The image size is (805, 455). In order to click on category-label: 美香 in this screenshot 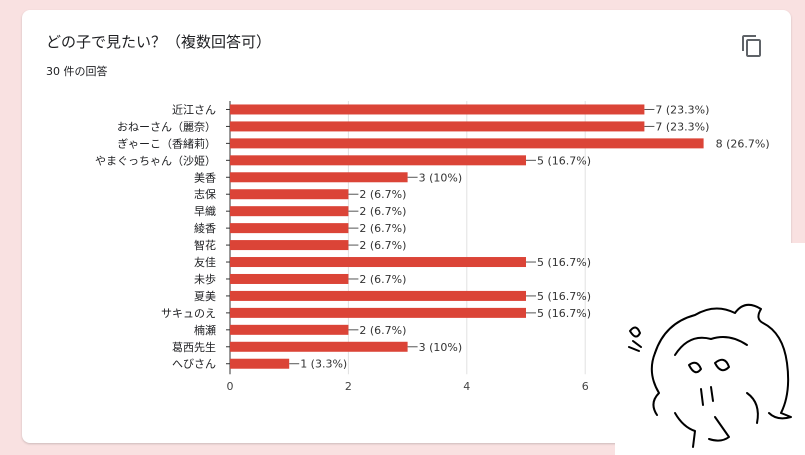, I will do `click(205, 177)`.